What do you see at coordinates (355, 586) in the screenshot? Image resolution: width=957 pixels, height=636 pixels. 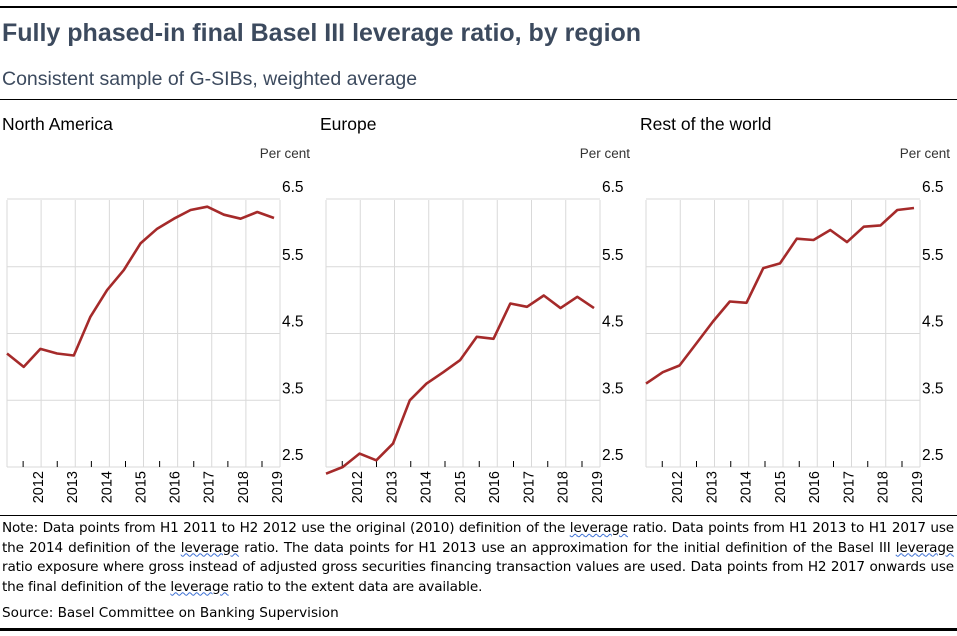 I see `note-text: ratio to the extent data are available.` at bounding box center [355, 586].